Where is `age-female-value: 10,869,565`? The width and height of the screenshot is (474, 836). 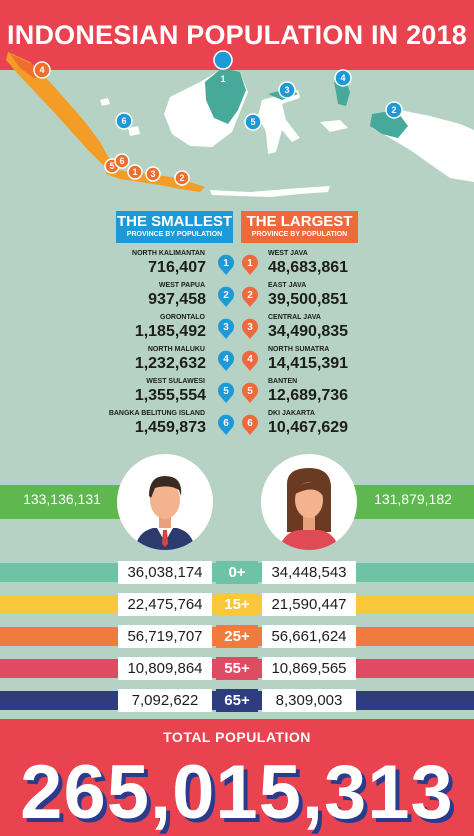
age-female-value: 10,869,565 is located at coordinates (309, 668).